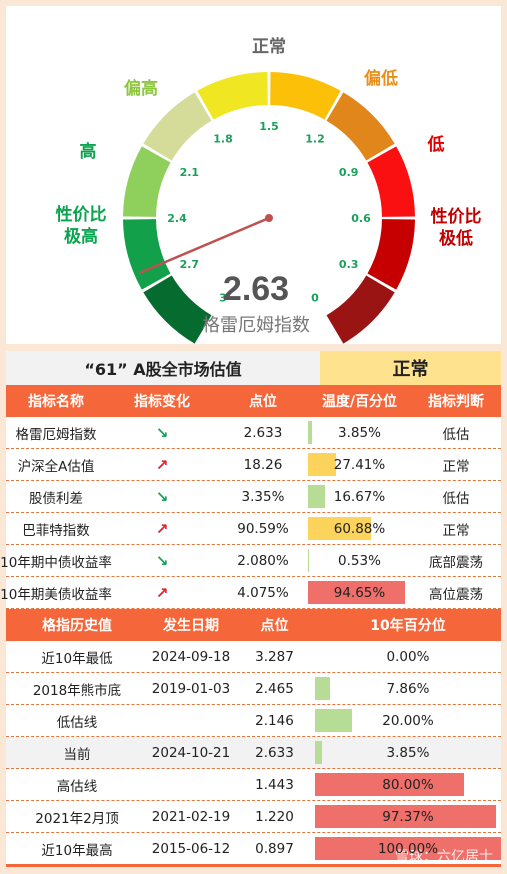  What do you see at coordinates (177, 218) in the screenshot?
I see `gauge-tick-label: 2.4` at bounding box center [177, 218].